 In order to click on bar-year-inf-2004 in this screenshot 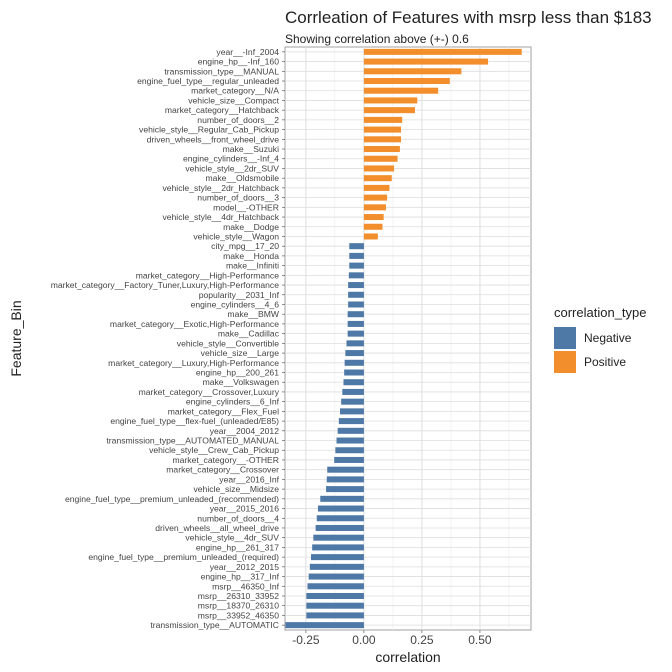, I will do `click(442, 51)`.